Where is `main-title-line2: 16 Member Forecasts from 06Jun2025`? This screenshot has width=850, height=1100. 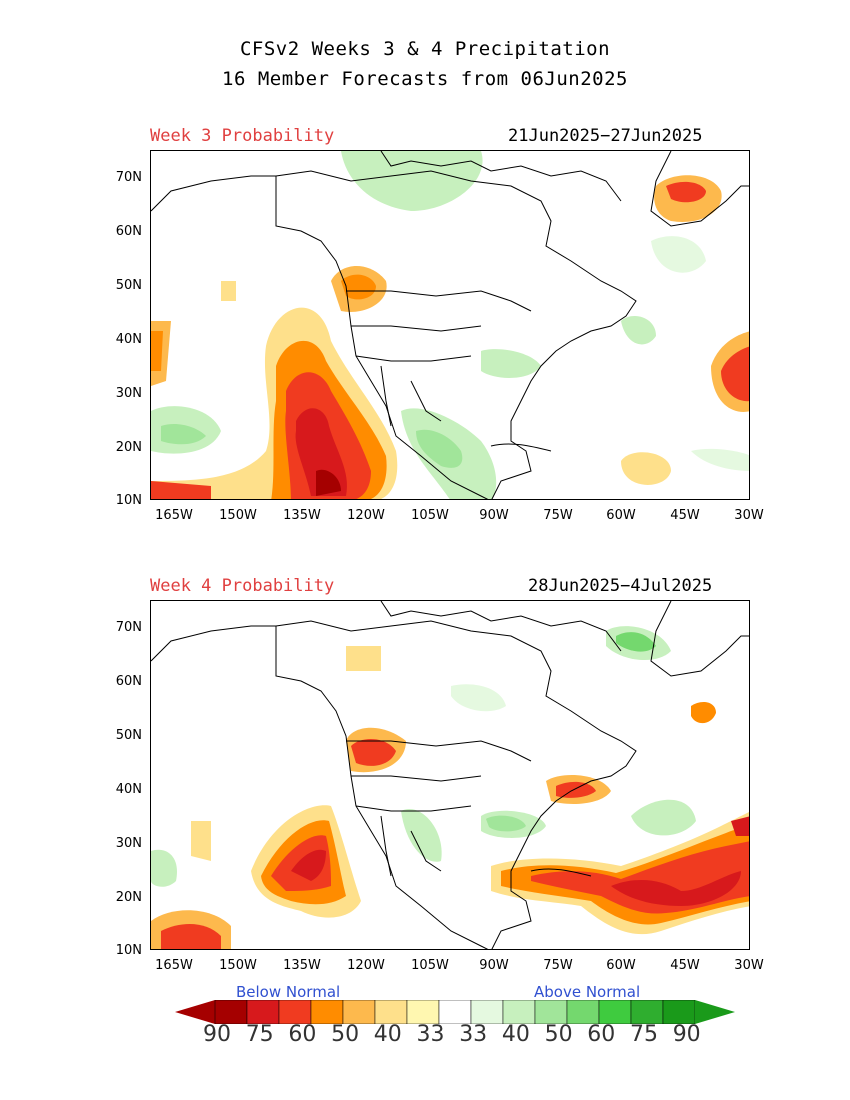 main-title-line2: 16 Member Forecasts from 06Jun2025 is located at coordinates (425, 79).